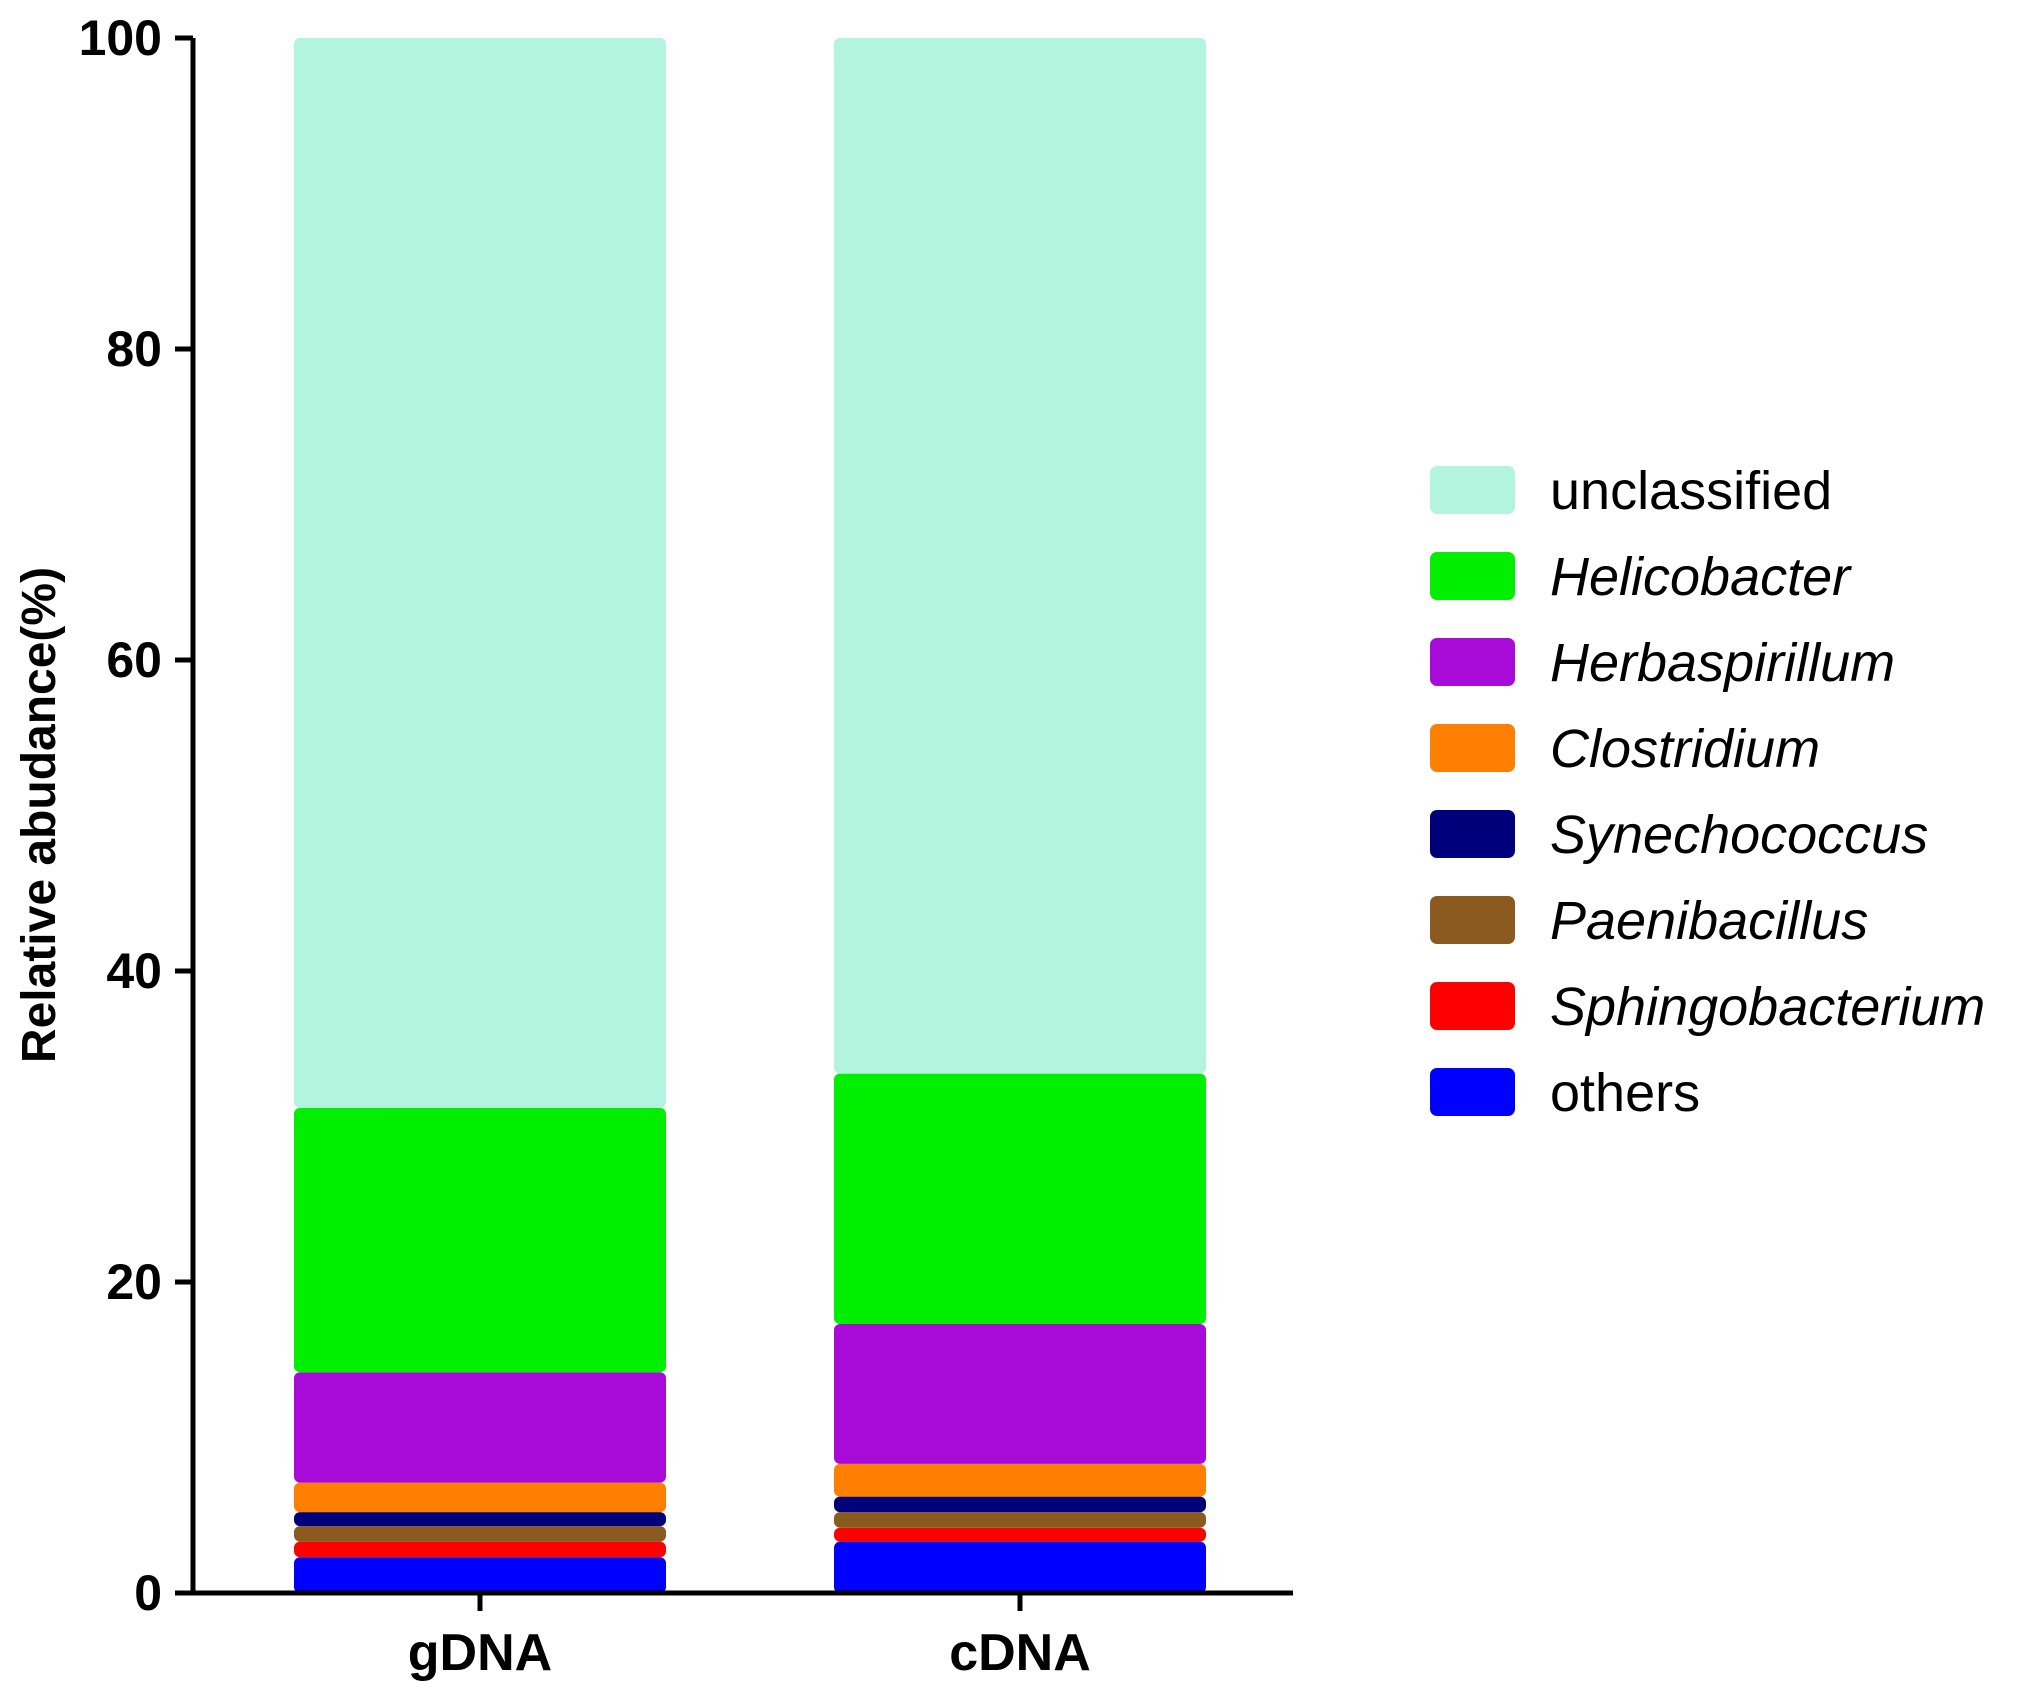 The height and width of the screenshot is (1690, 2033). Describe the element at coordinates (1685, 749) in the screenshot. I see `legend-label-clostridium: Clostridium` at that location.